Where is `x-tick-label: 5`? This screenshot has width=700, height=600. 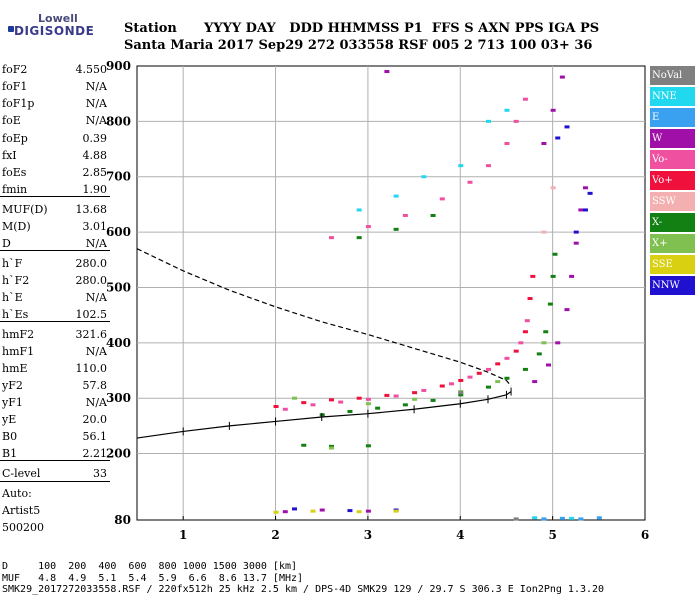
x-tick-label: 5 is located at coordinates (552, 535).